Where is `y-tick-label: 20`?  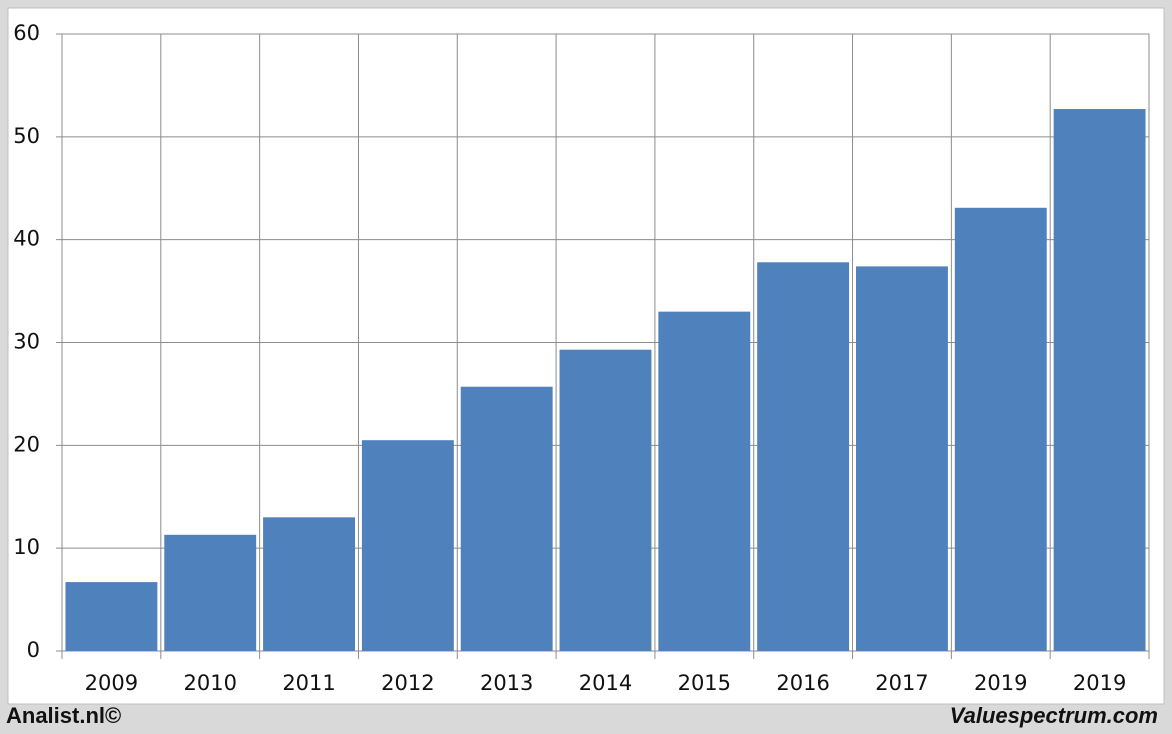 y-tick-label: 20 is located at coordinates (26, 444).